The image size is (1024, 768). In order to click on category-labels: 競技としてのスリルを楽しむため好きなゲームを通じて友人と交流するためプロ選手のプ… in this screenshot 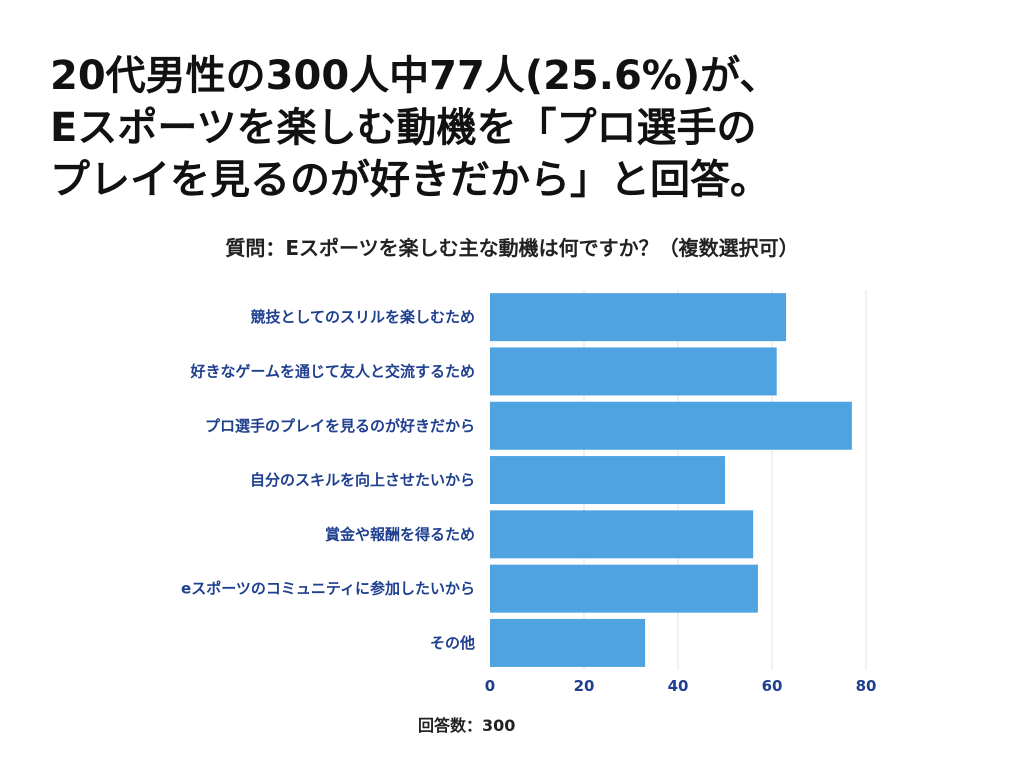, I will do `click(328, 480)`.